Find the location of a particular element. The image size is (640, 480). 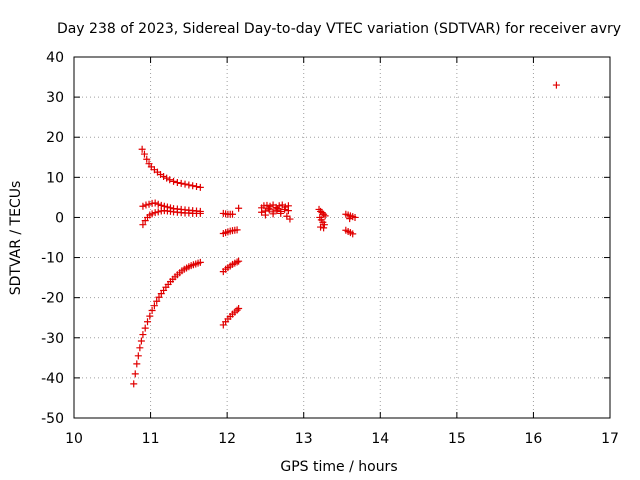

y-tick-label: 0 is located at coordinates (59, 218).